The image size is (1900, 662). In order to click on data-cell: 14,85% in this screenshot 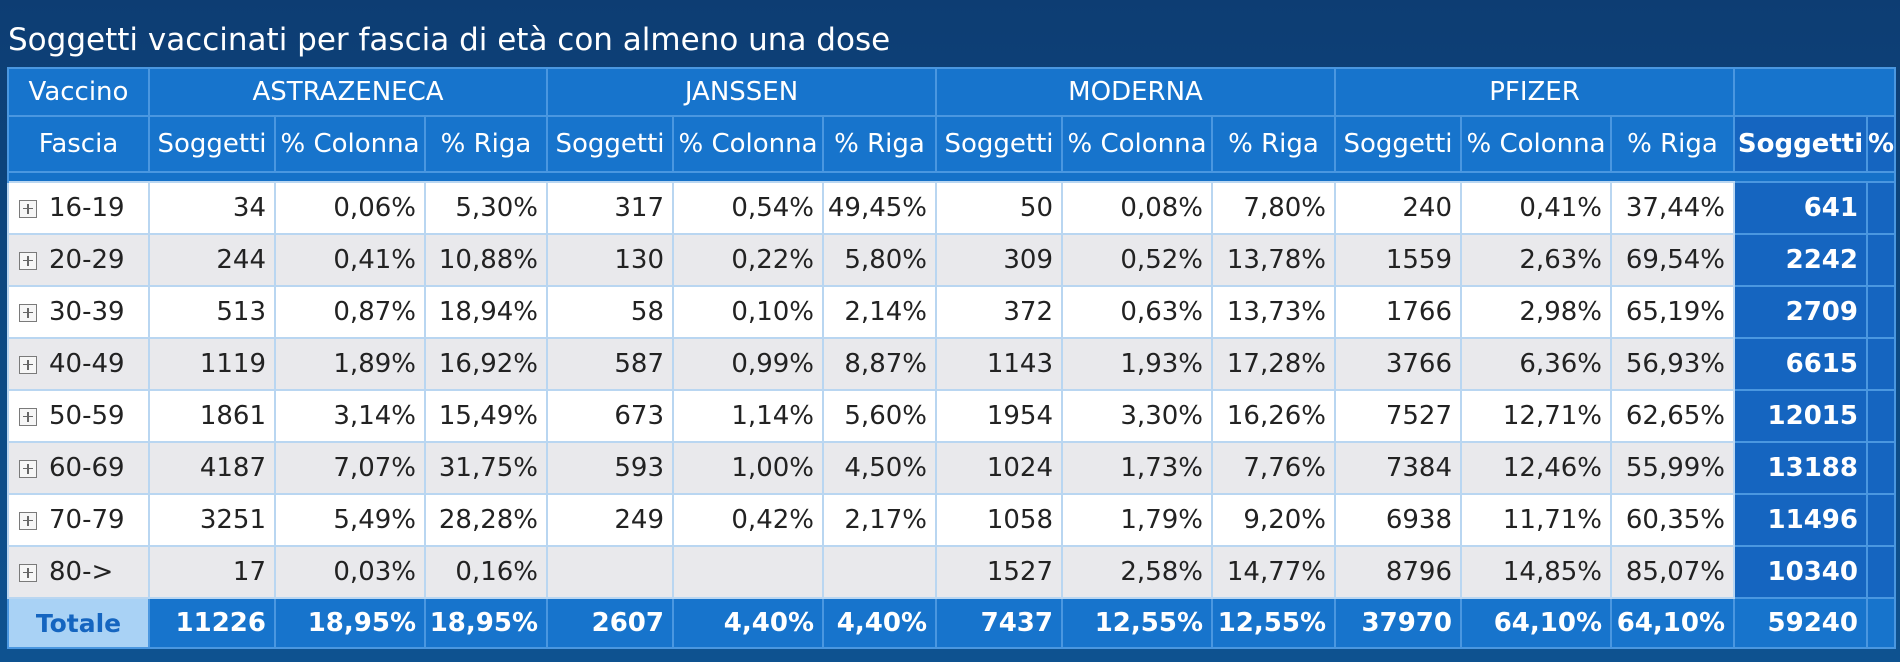, I will do `click(1536, 572)`.